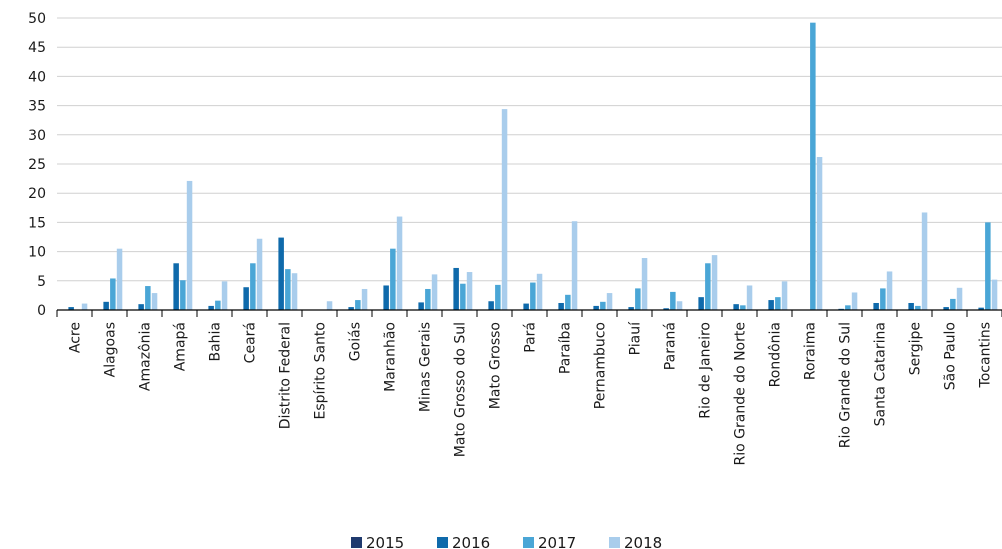 Image resolution: width=1002 pixels, height=549 pixels. I want to click on legend: 2015 2016 2017 2018, so click(506, 541).